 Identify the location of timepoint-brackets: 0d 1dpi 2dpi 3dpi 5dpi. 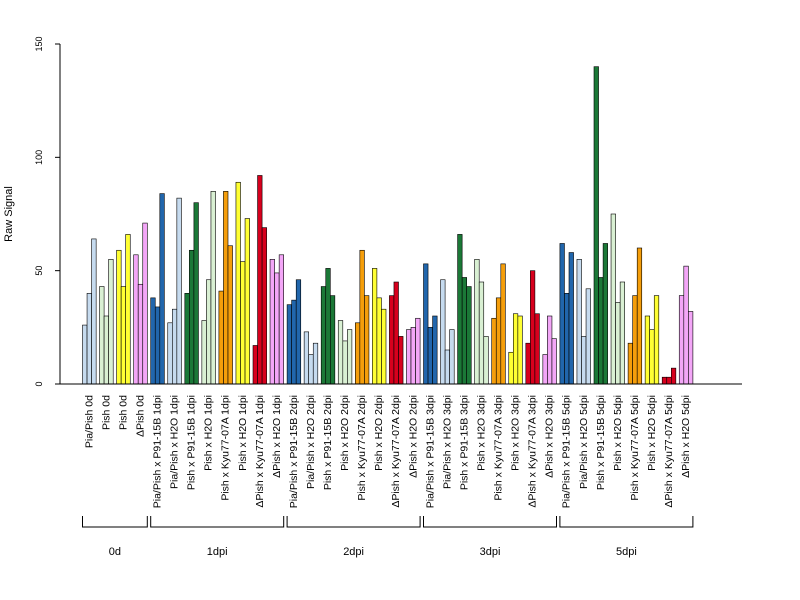
(388, 537).